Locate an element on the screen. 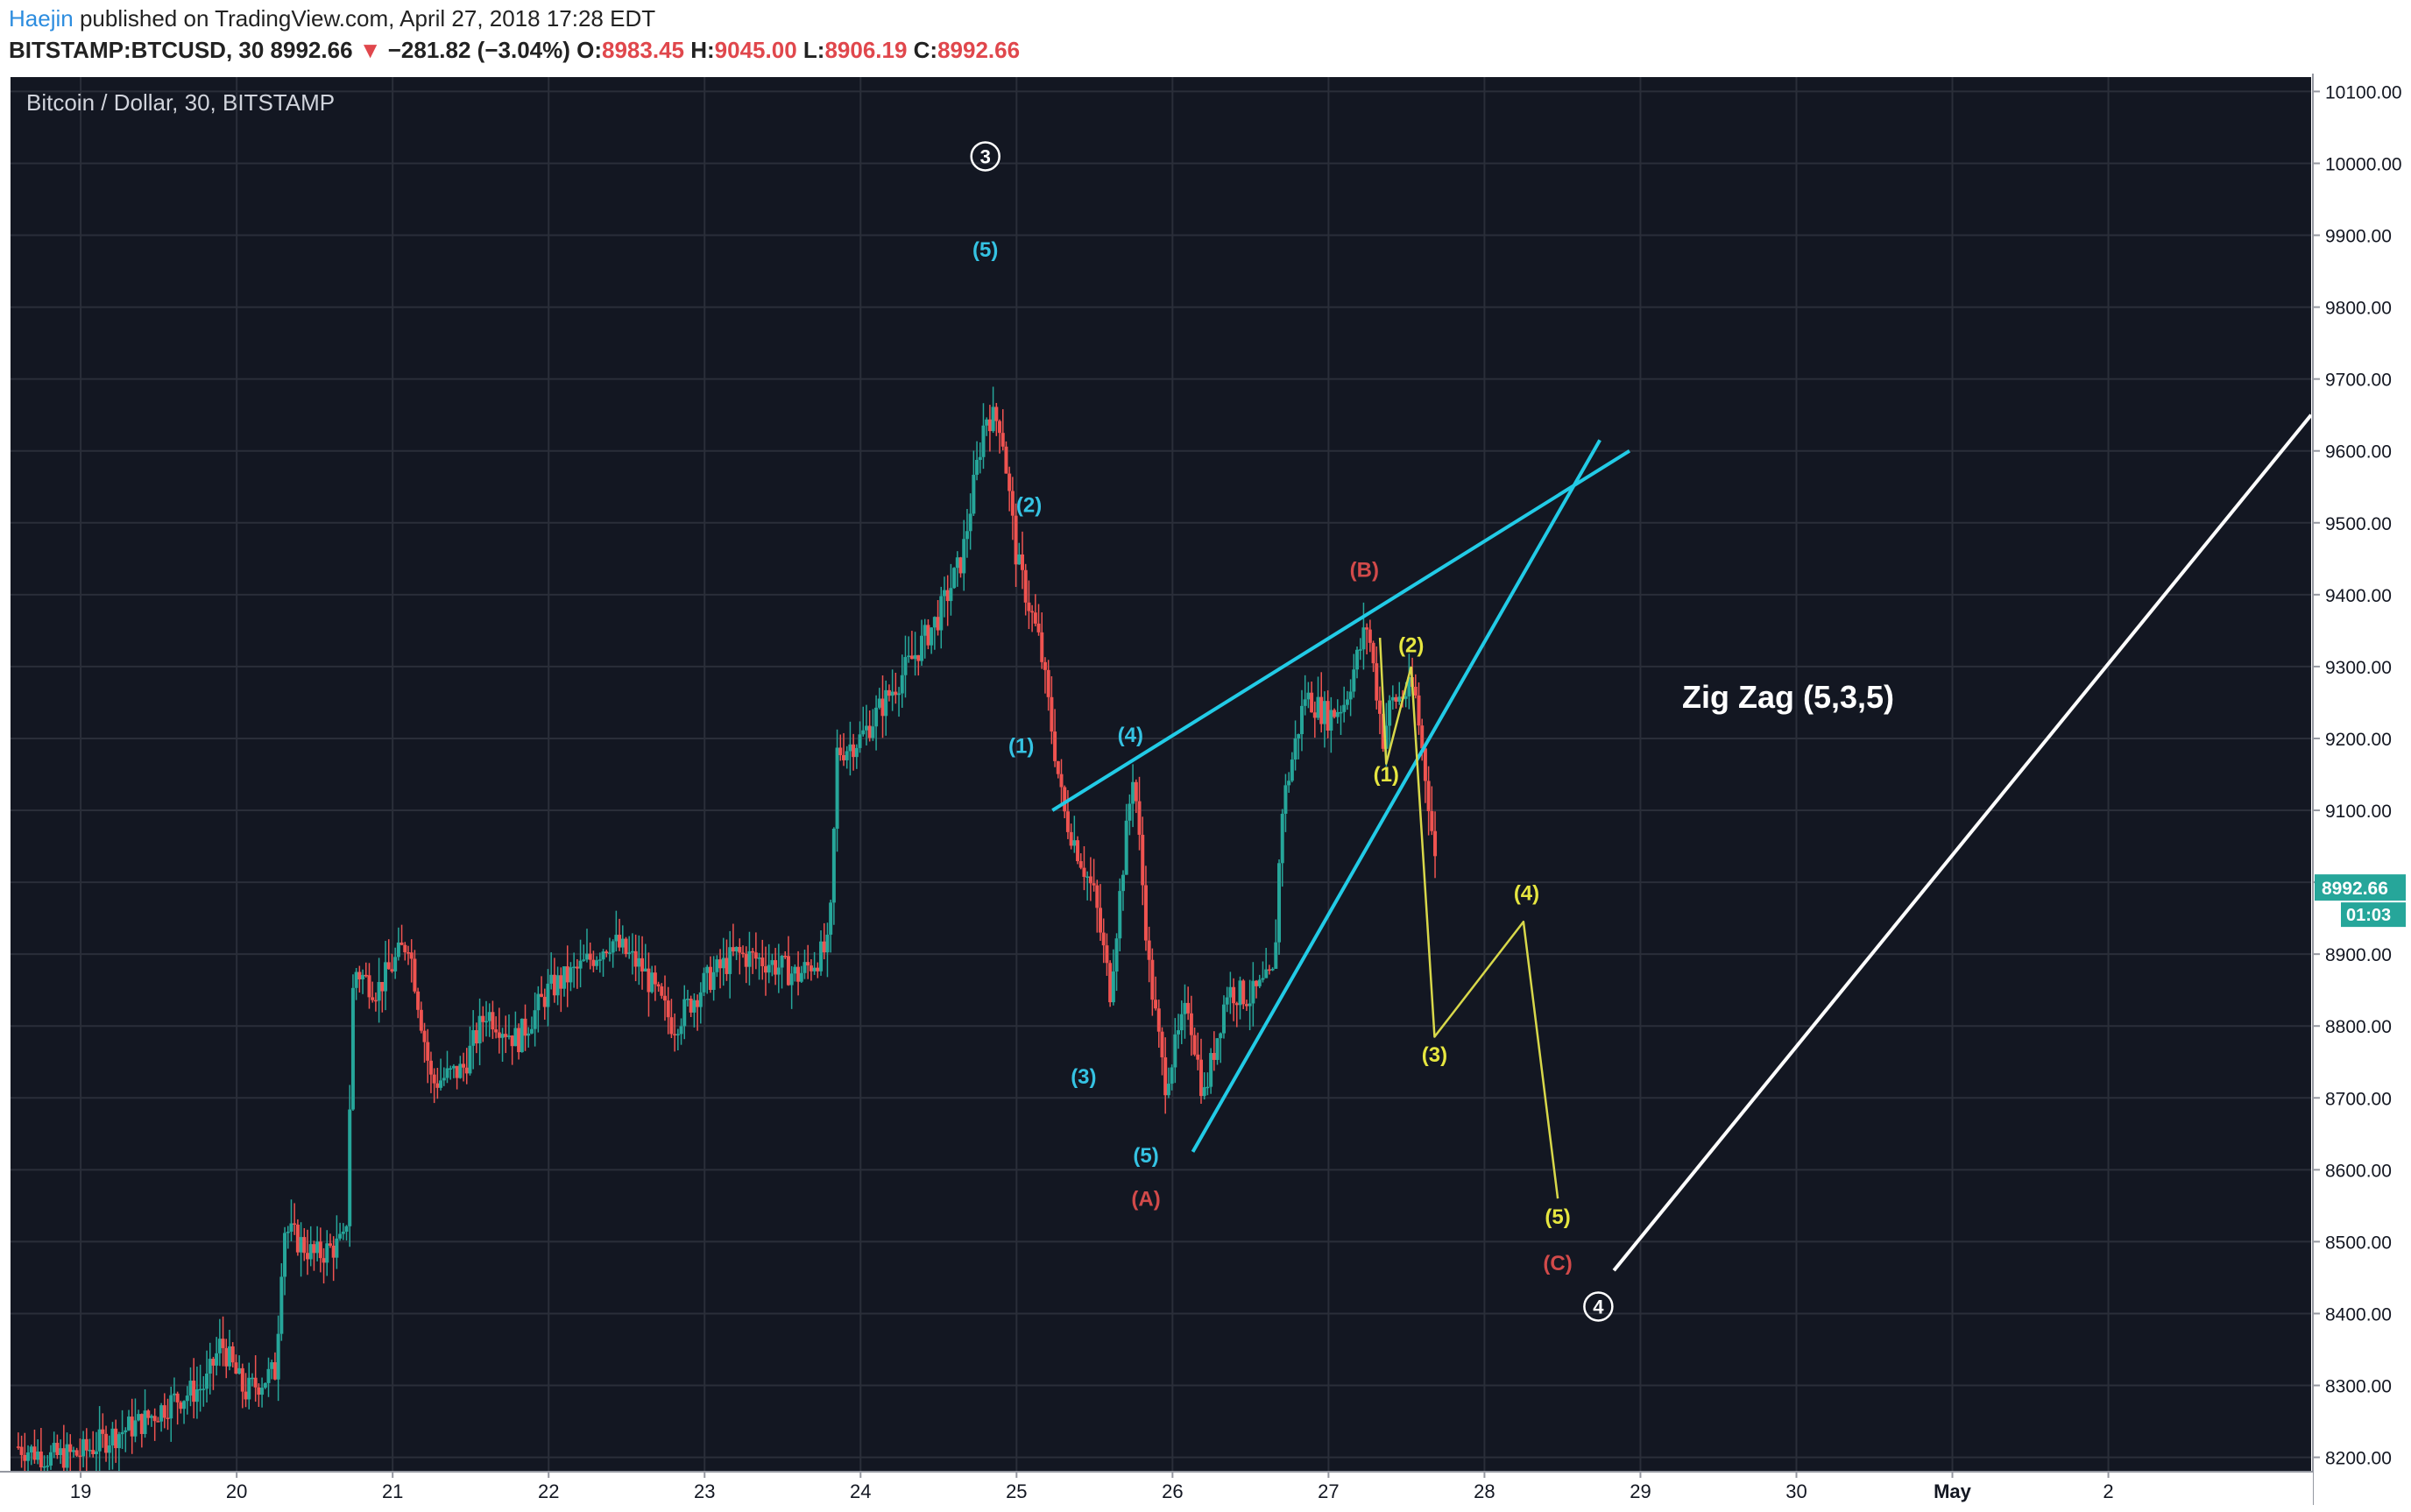 This screenshot has height=1512, width=2411. price-tick-label: 9700.00 is located at coordinates (2358, 381).